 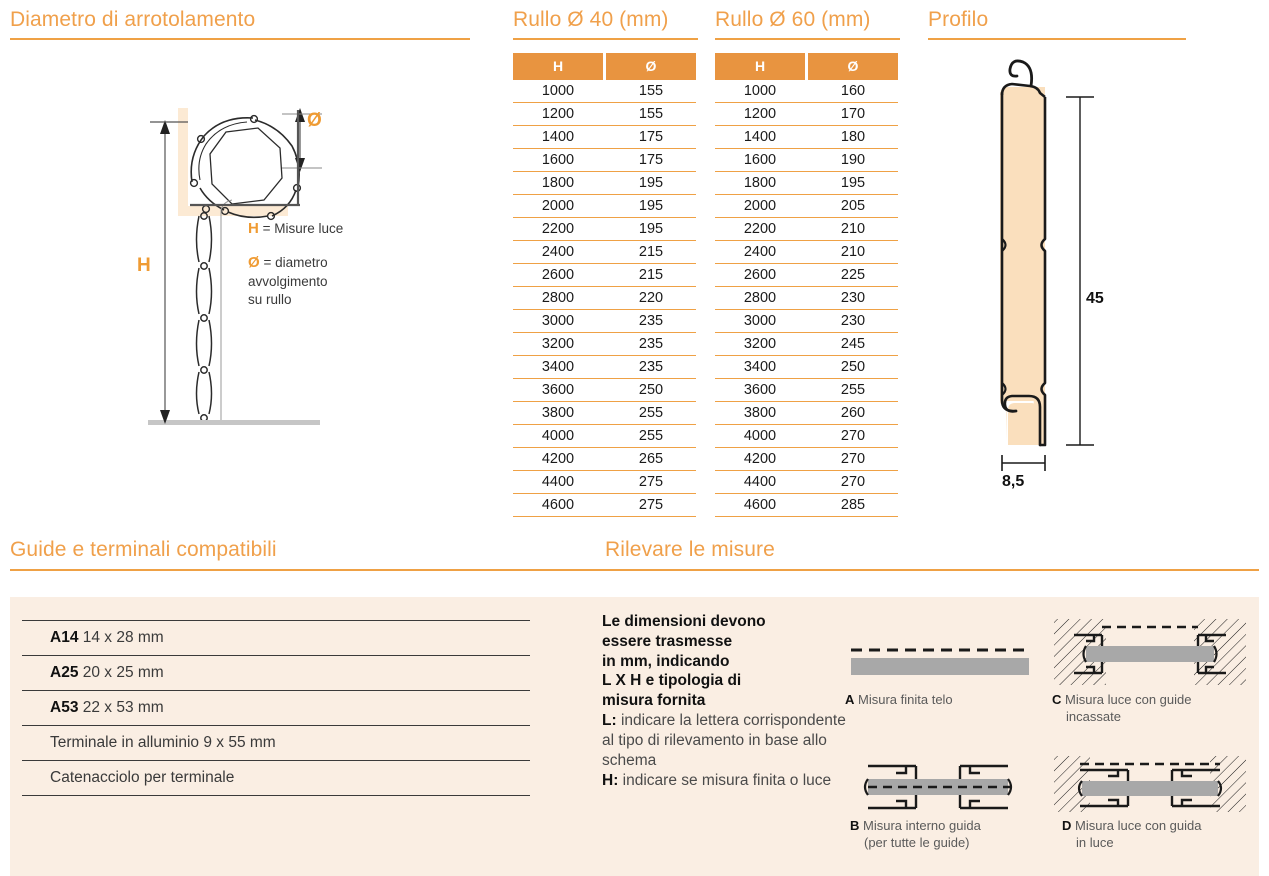 What do you see at coordinates (1128, 699) in the screenshot?
I see `caption-c-line1: Misura luce con guide` at bounding box center [1128, 699].